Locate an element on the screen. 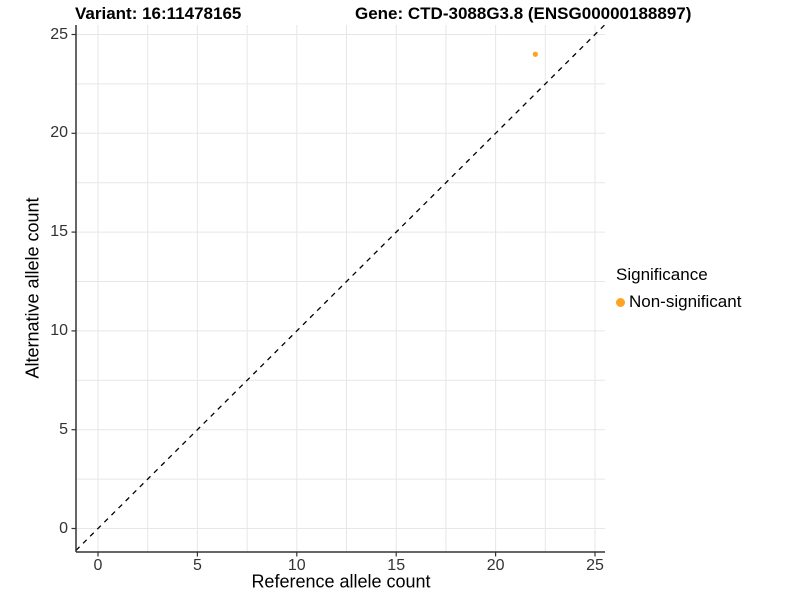 This screenshot has height=600, width=800. y-tick-label: 25 is located at coordinates (59, 34).